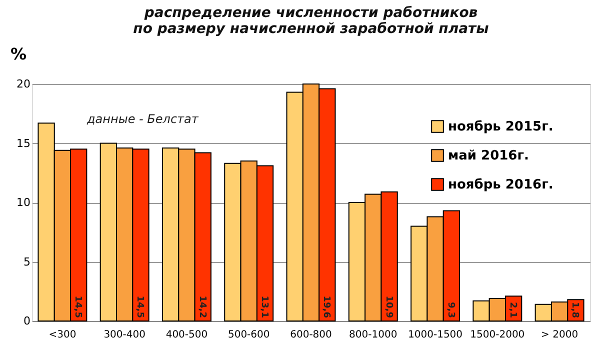  Describe the element at coordinates (143, 119) in the screenshot. I see `annotation: данные - Белстат` at that location.